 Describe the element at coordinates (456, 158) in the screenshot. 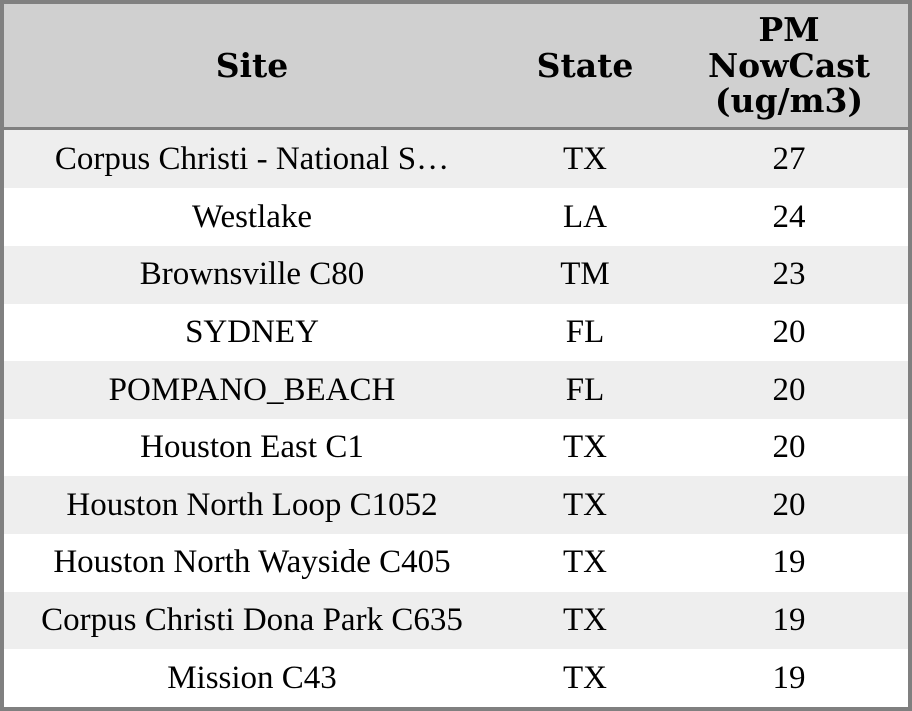

I see `table-row: Corpus Christi - National S… TX 27` at that location.